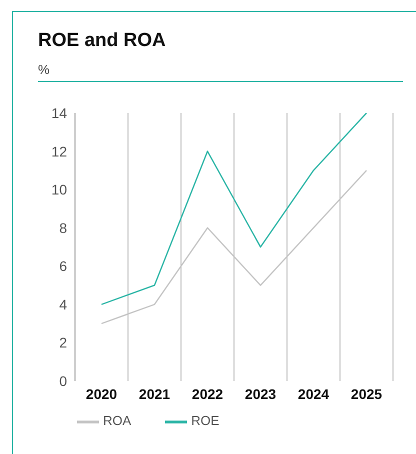 The width and height of the screenshot is (416, 454). Describe the element at coordinates (59, 190) in the screenshot. I see `y-tick-label: 10` at that location.